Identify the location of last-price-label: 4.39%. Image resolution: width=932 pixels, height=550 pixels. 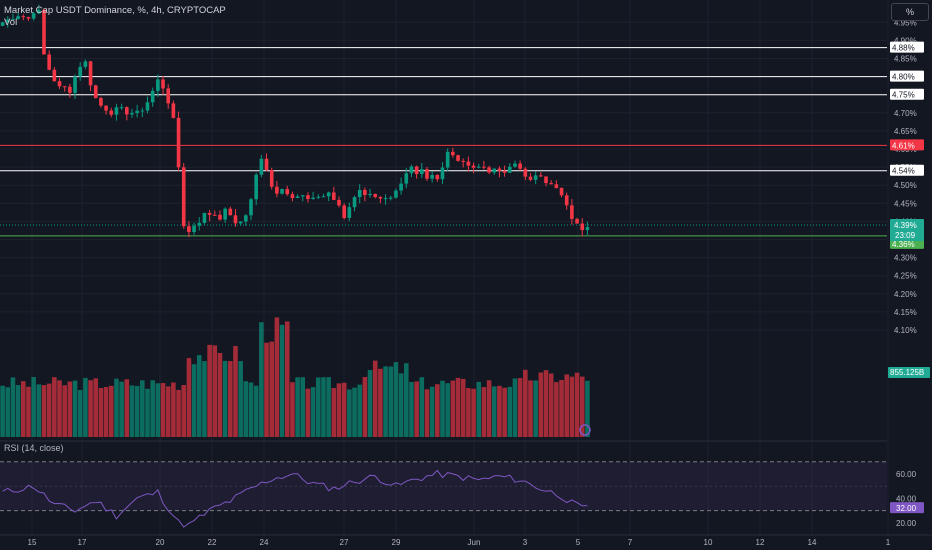
(905, 225).